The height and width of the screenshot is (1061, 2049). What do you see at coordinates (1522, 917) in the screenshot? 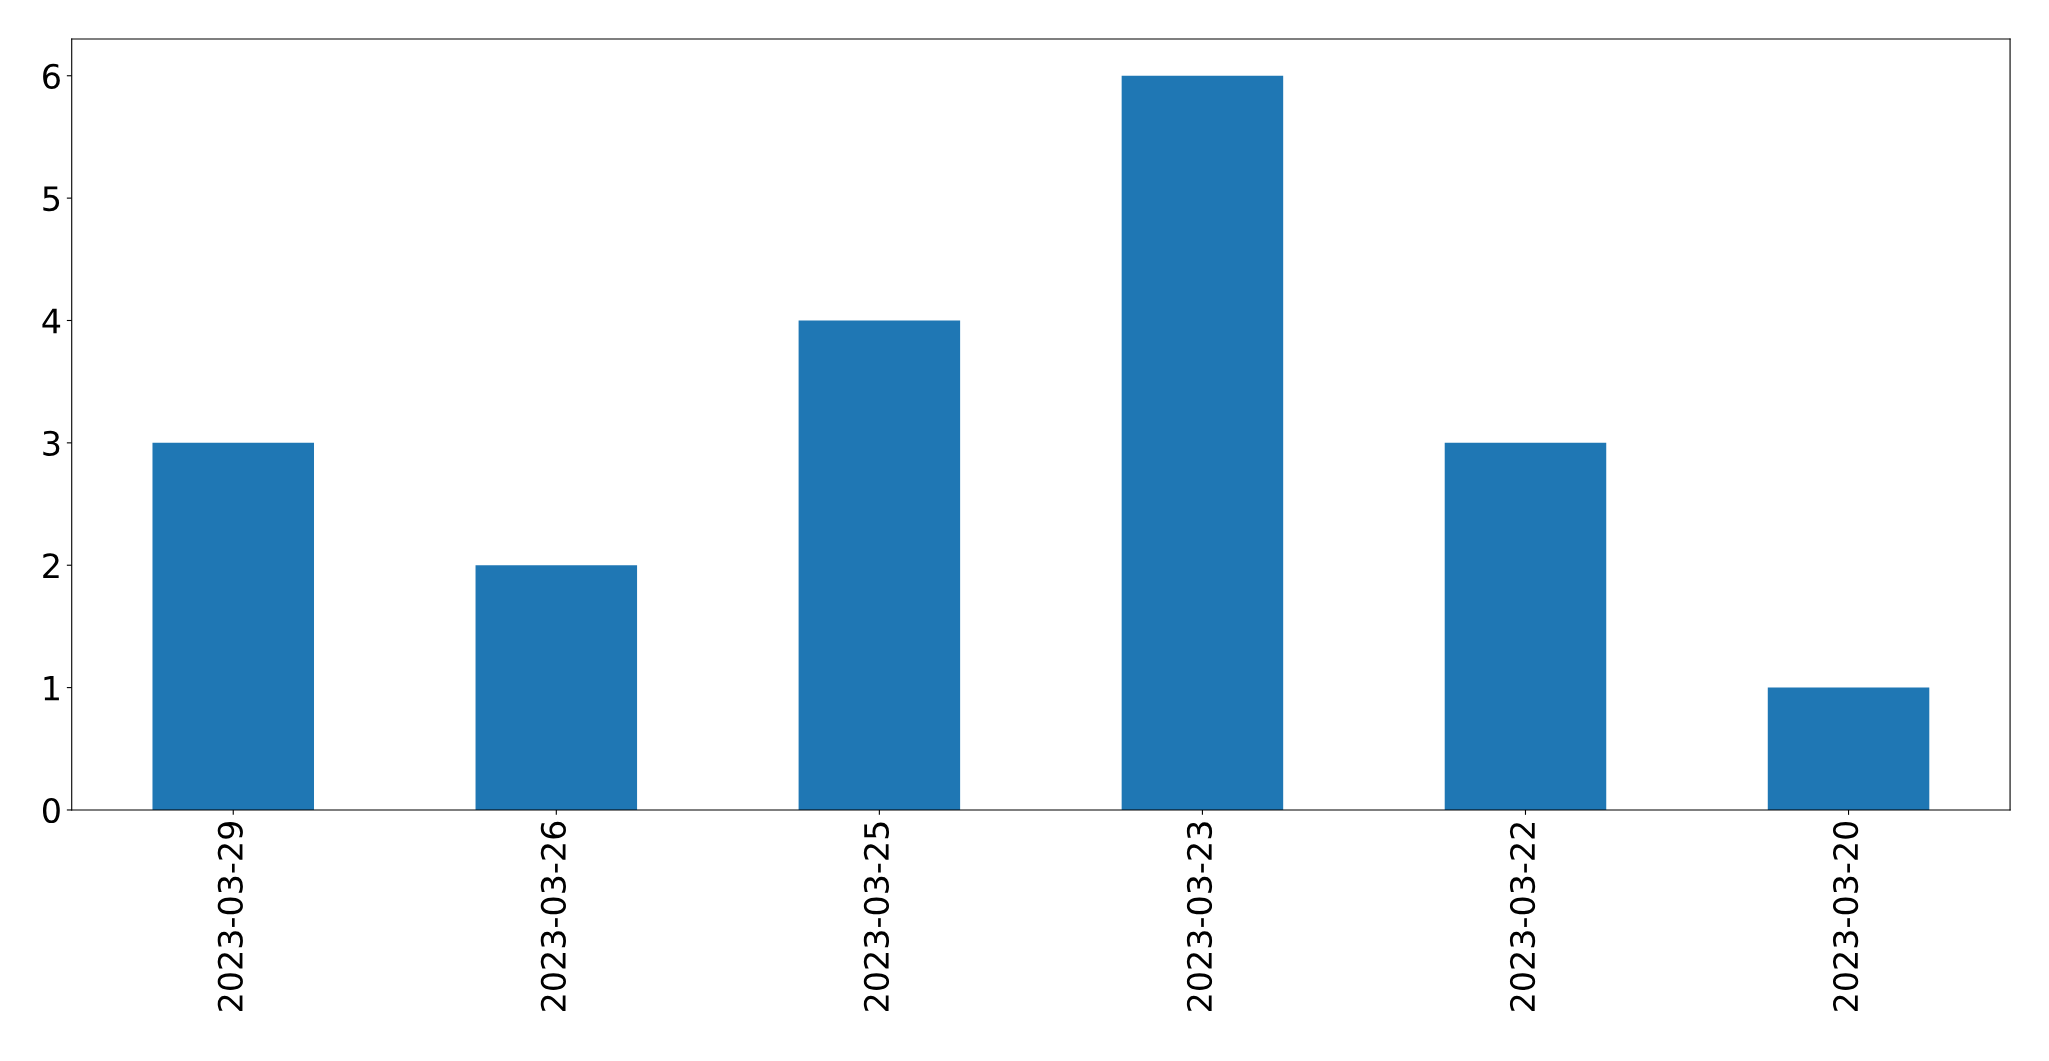
I see `x-tick-label: 2023-03-22` at bounding box center [1522, 917].